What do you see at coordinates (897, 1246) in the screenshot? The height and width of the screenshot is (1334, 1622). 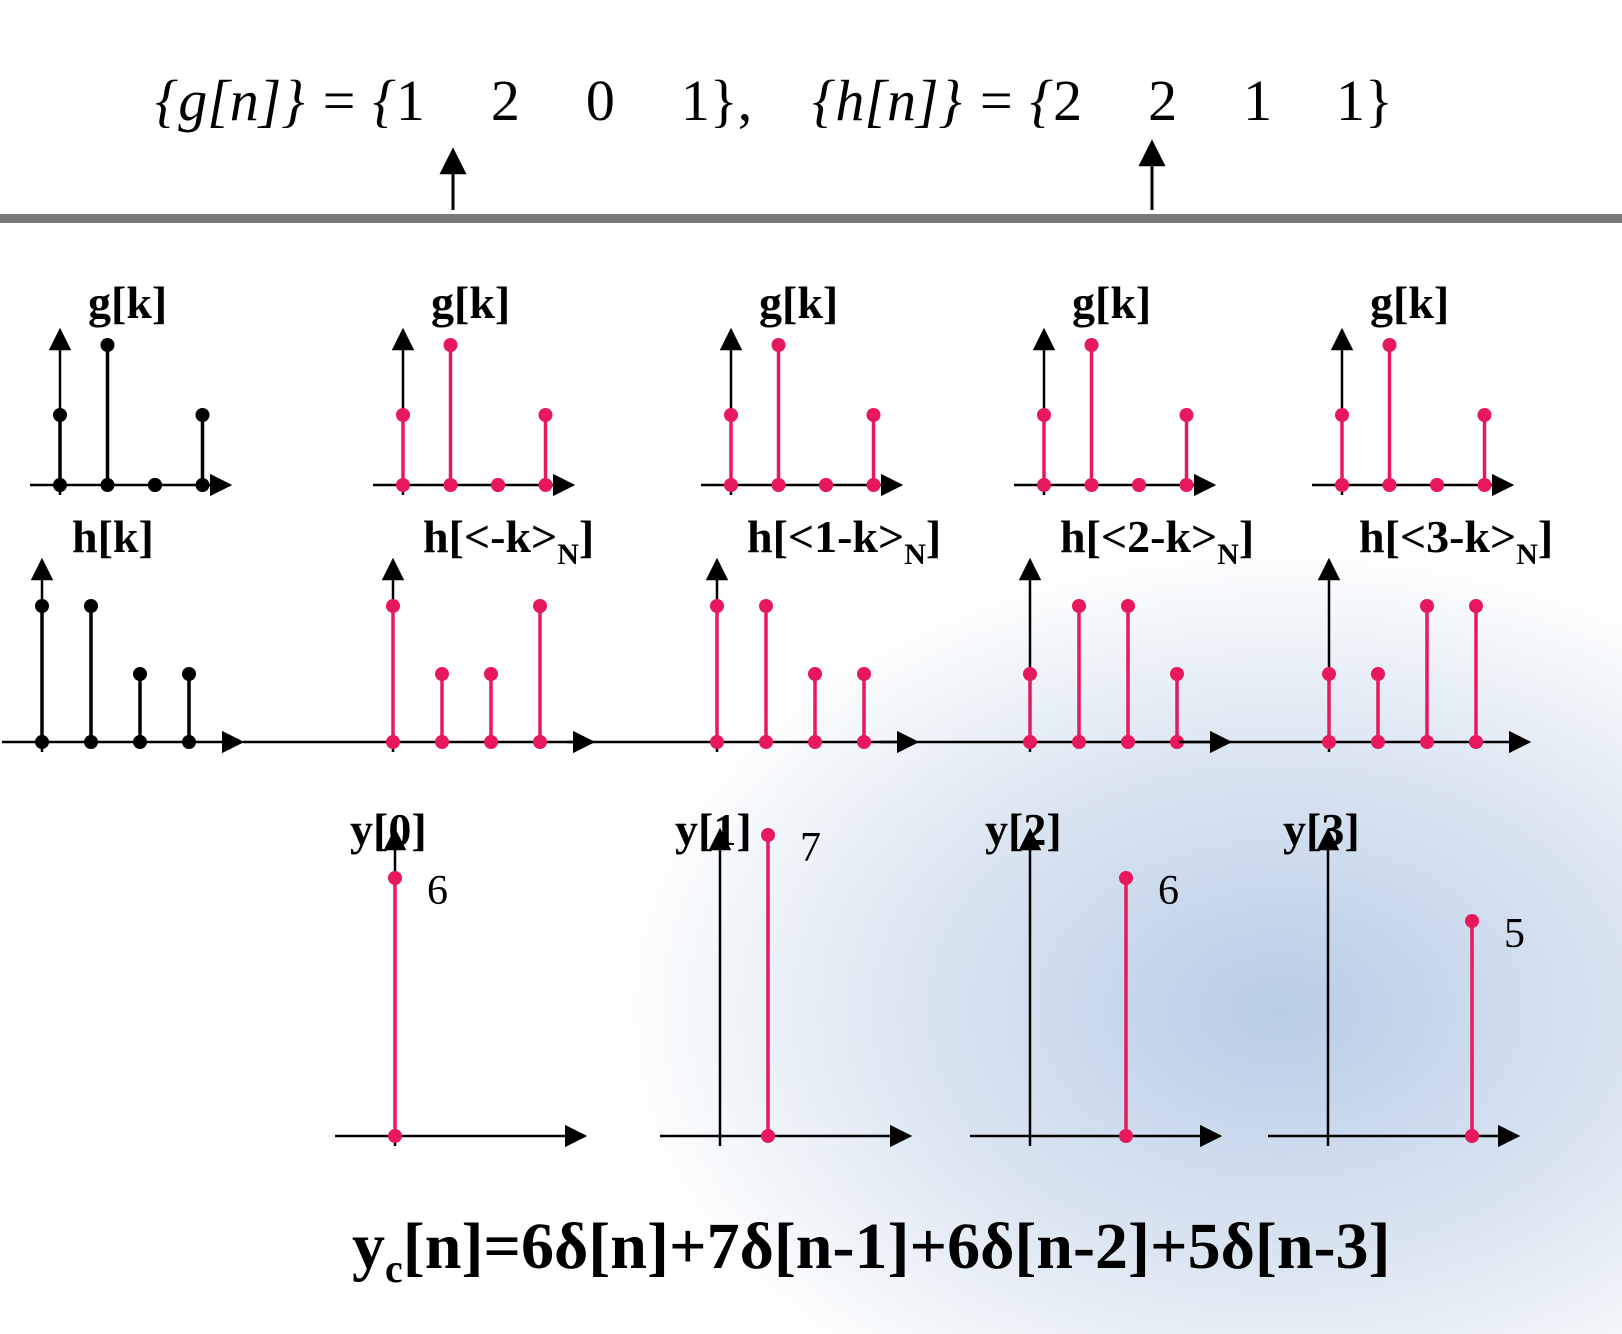 I see `result-rest: [n]=6δ[n]+7δ[n-1]+6δ[n-2]+5δ[n-3]` at bounding box center [897, 1246].